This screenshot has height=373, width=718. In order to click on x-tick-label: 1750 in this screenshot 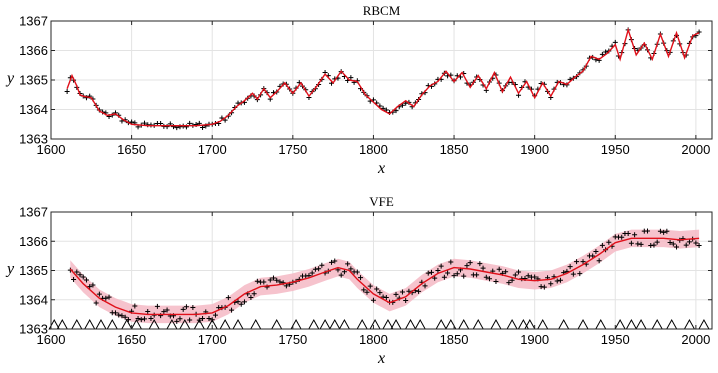, I will do `click(292, 339)`.